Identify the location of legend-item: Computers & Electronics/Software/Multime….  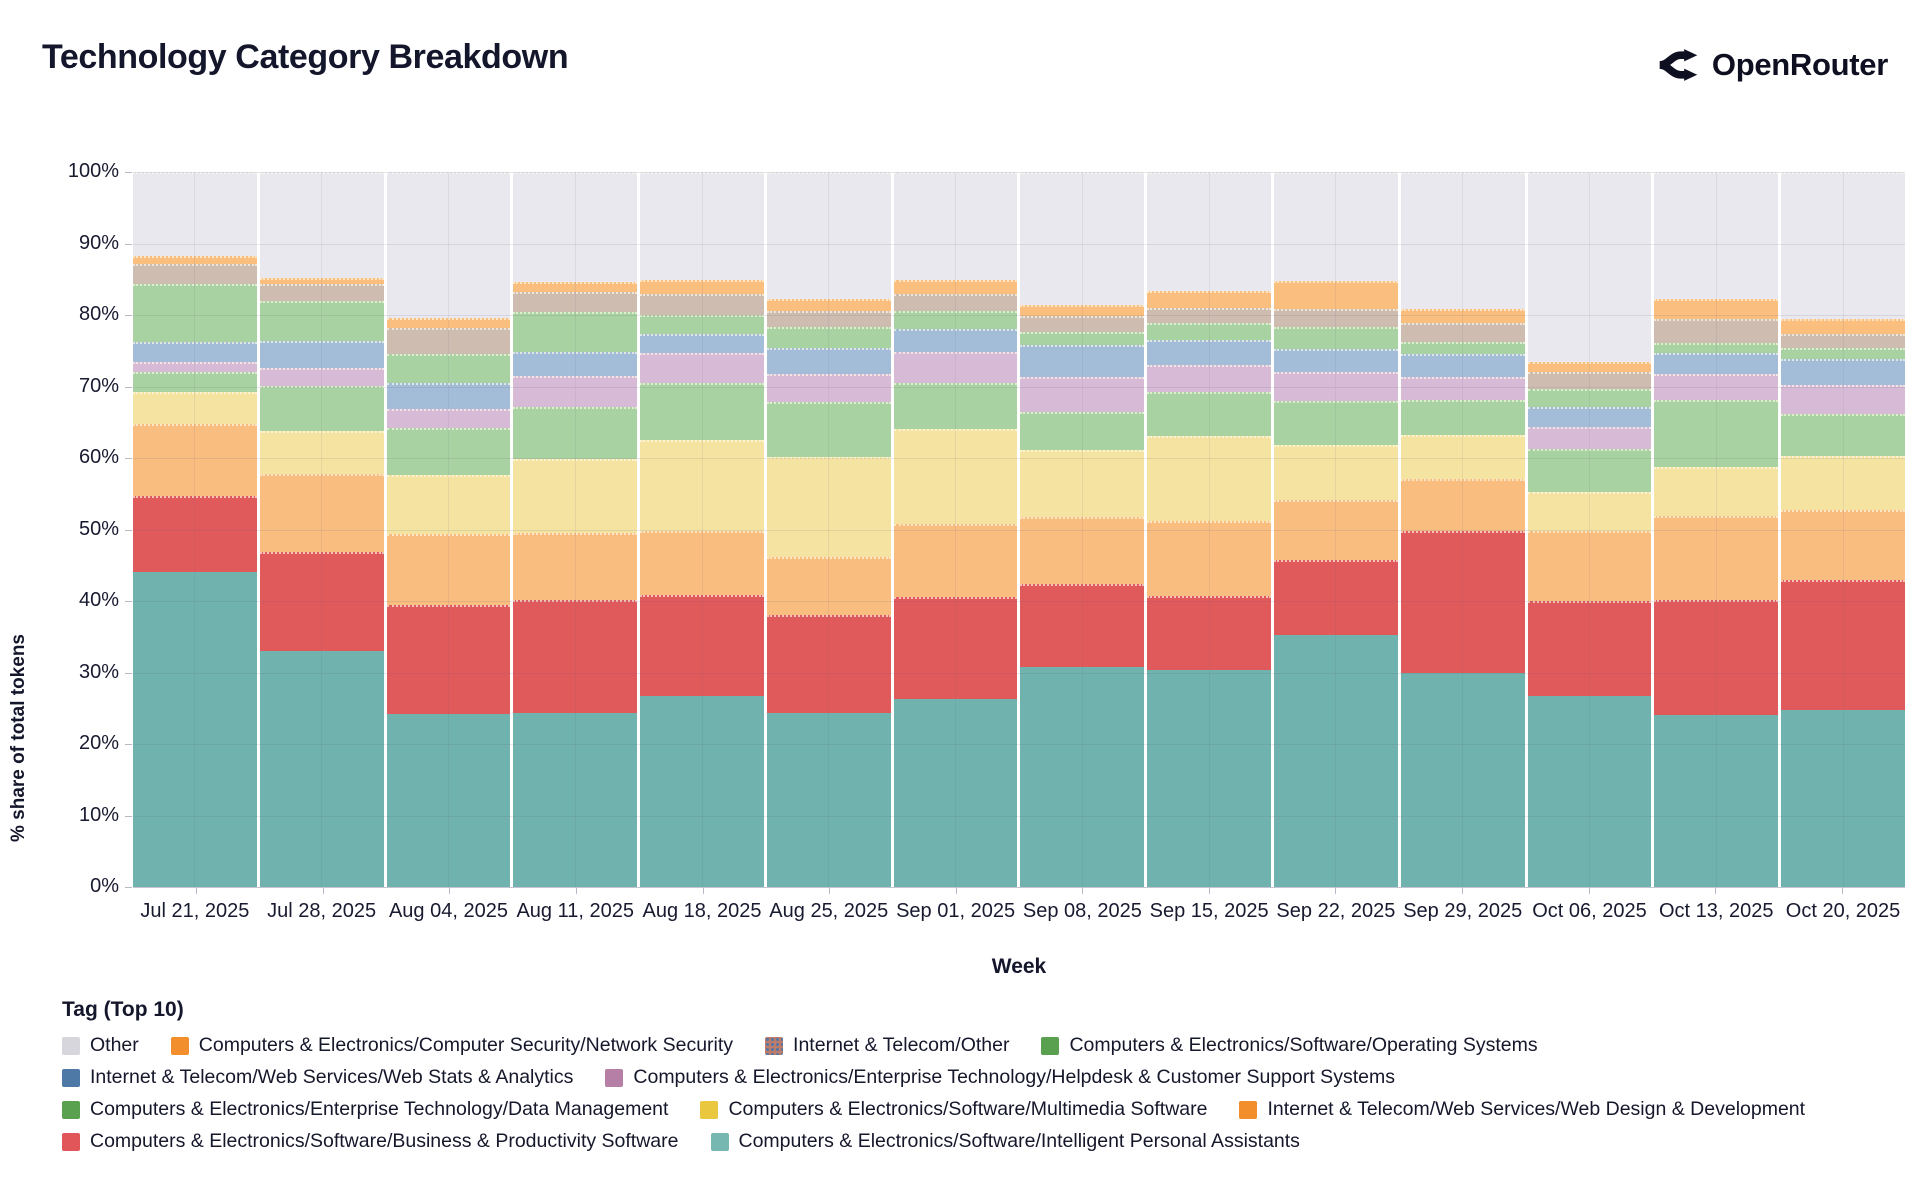
(953, 1109).